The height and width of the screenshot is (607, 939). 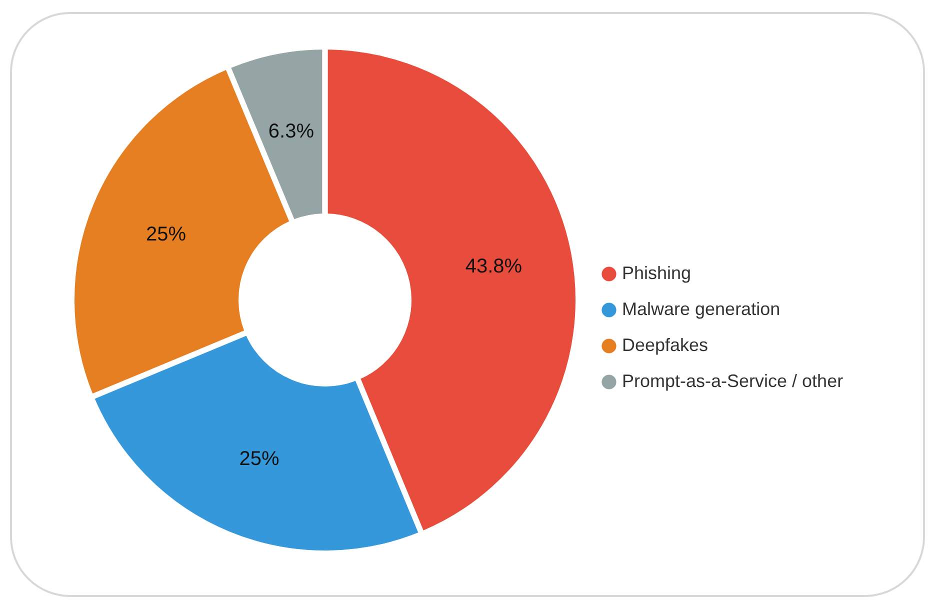 I want to click on legend-label: Phishing, so click(x=657, y=273).